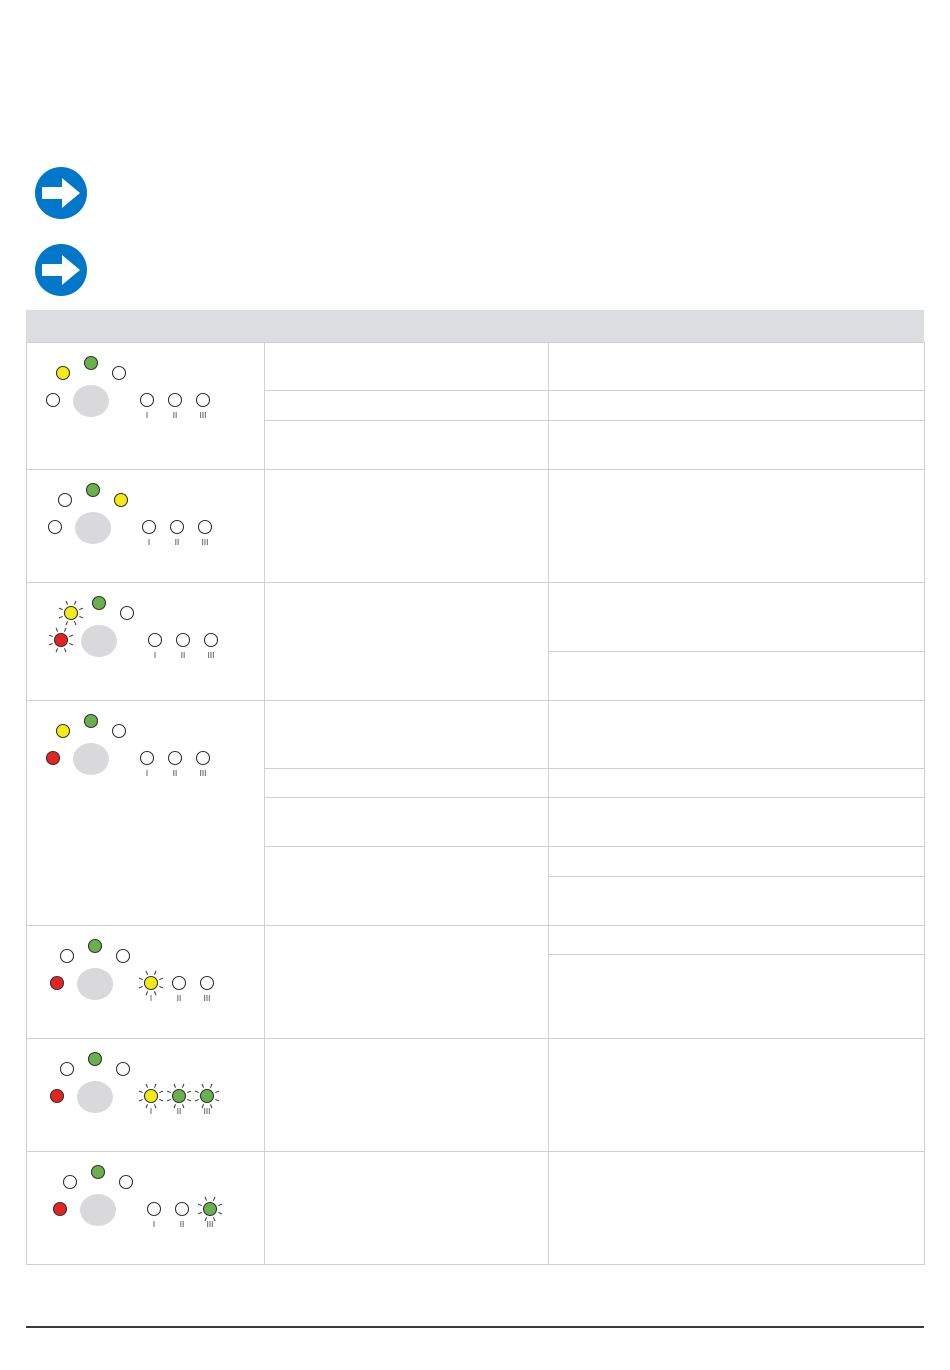 The width and height of the screenshot is (950, 1370). Describe the element at coordinates (475, 326) in the screenshot. I see `table-header` at that location.